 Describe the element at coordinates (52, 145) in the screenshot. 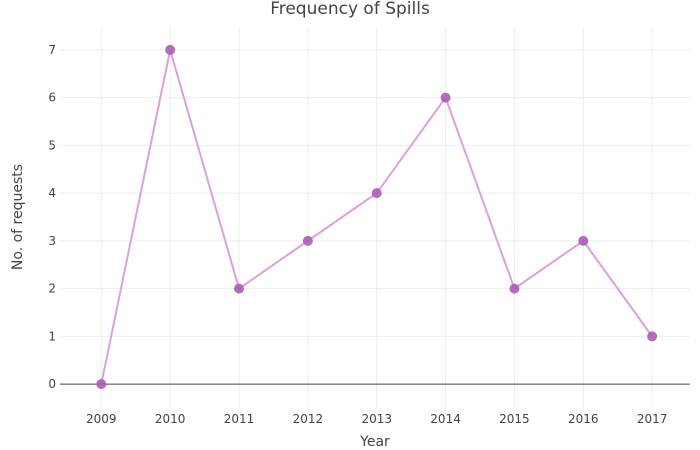

I see `y-tick-label: 5` at that location.